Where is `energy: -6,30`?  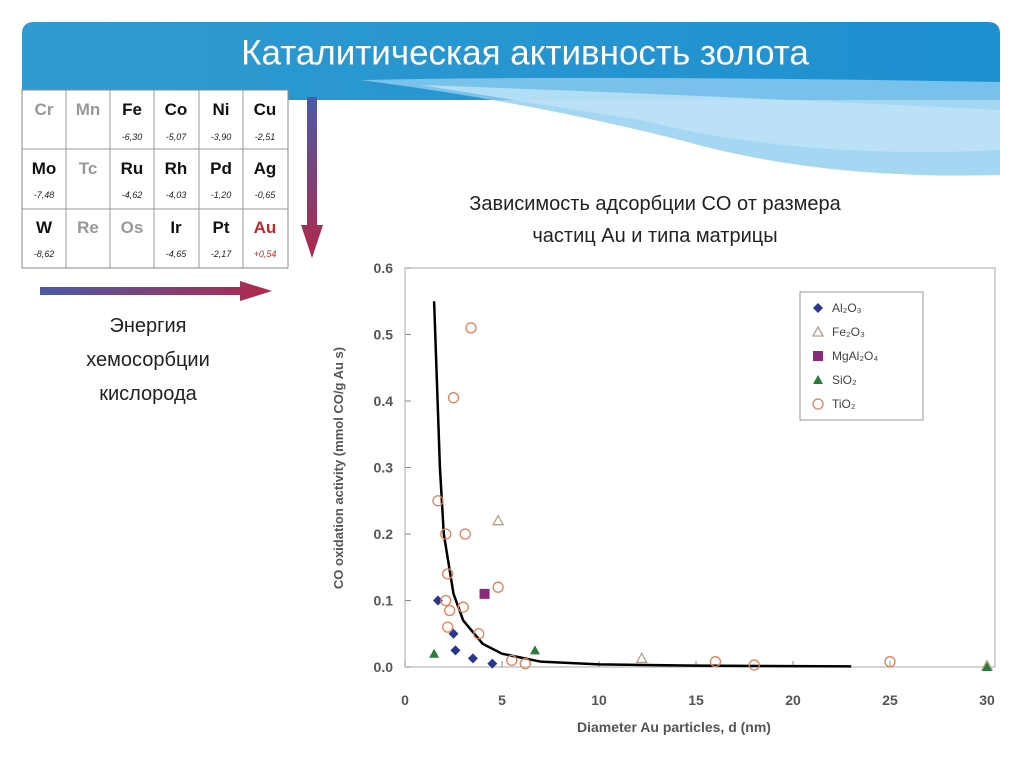
energy: -6,30 is located at coordinates (132, 137).